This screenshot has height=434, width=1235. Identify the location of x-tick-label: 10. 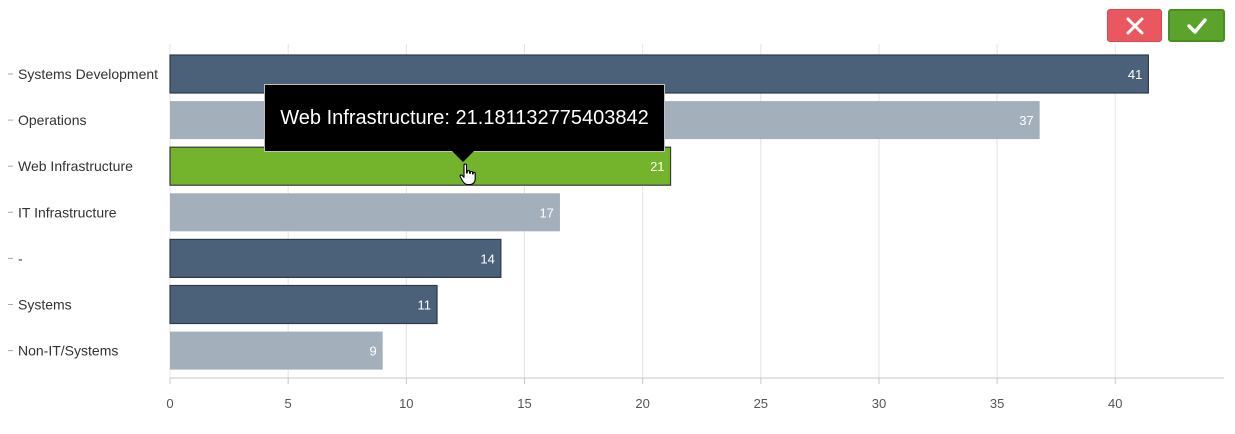
(406, 403).